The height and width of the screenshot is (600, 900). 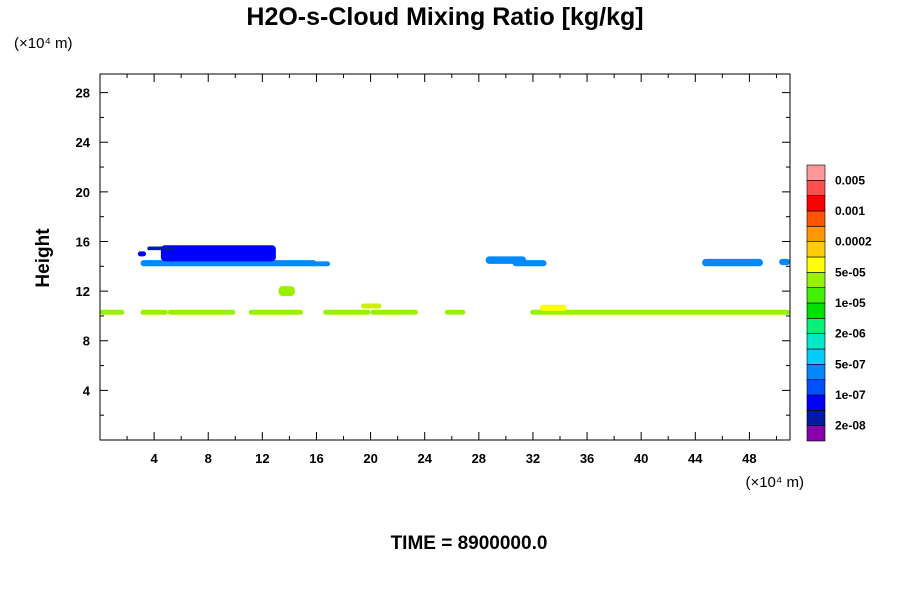 What do you see at coordinates (43, 43) in the screenshot?
I see `y-axis-unit: (×10⁴ m)` at bounding box center [43, 43].